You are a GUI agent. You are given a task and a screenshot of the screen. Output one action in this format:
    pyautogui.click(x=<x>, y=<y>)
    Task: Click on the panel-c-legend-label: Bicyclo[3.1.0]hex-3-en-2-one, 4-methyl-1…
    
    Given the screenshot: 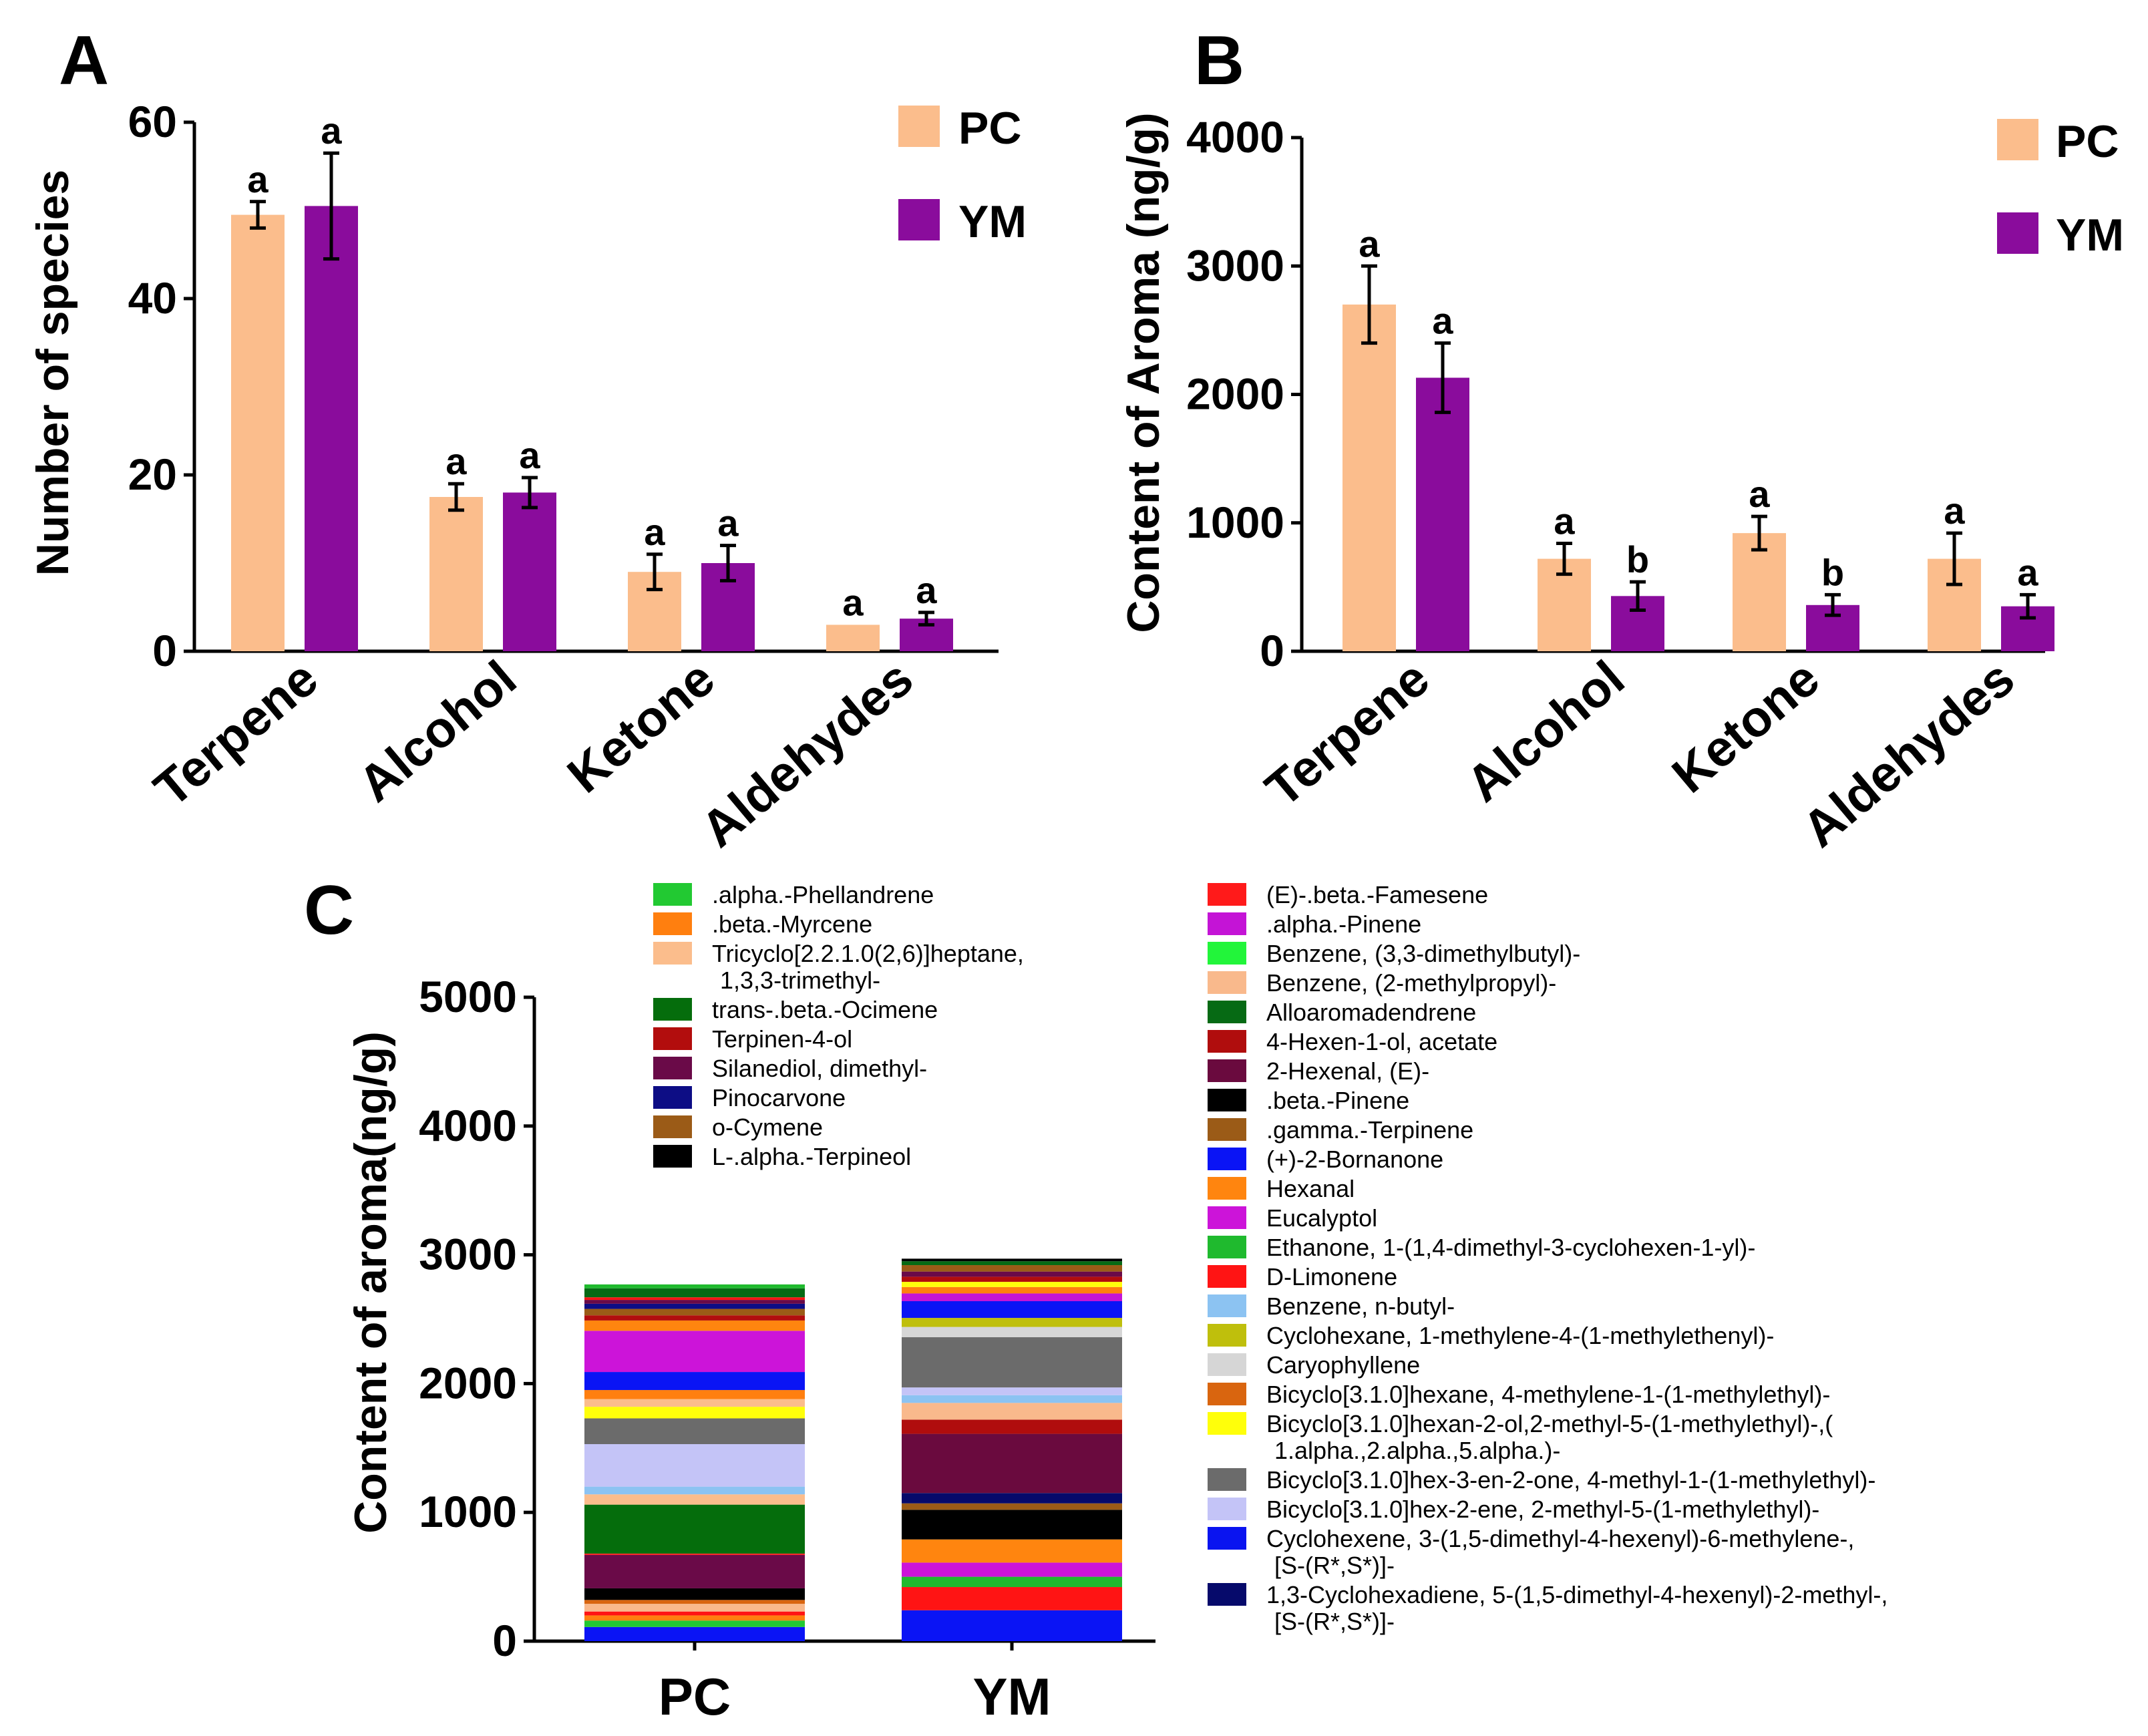 What is the action you would take?
    pyautogui.click(x=1570, y=1480)
    